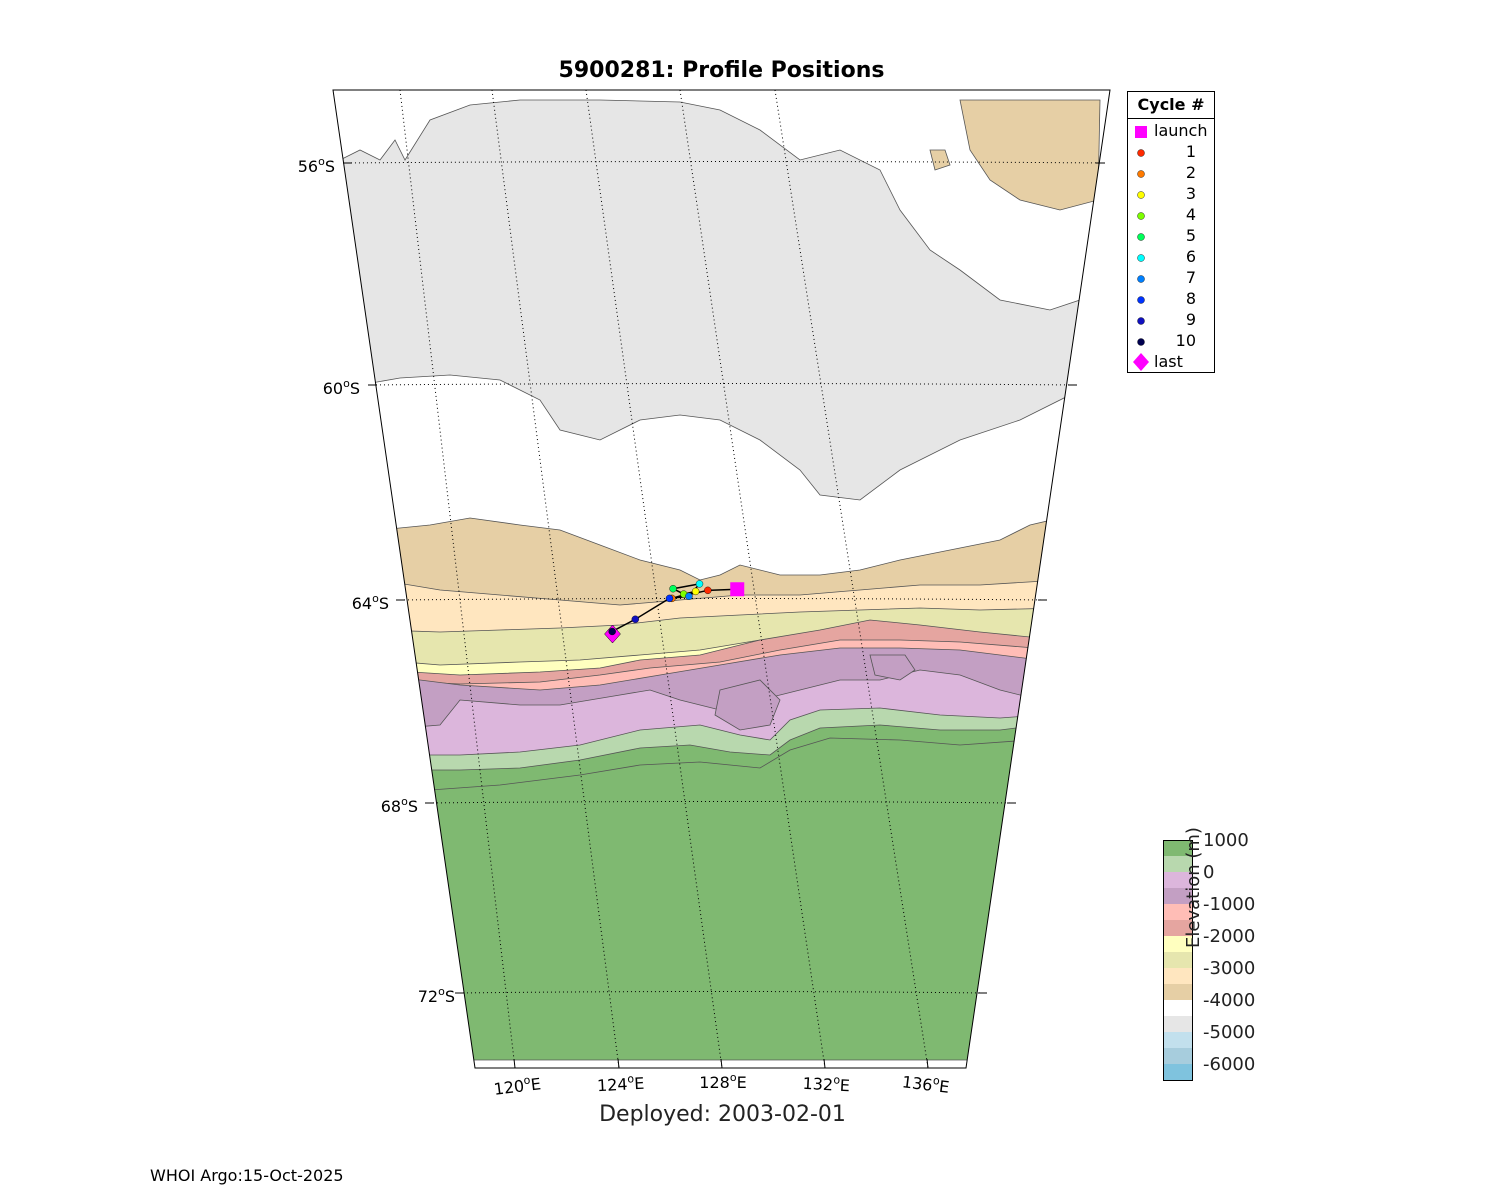  Describe the element at coordinates (1168, 361) in the screenshot. I see `legend-label: last` at that location.